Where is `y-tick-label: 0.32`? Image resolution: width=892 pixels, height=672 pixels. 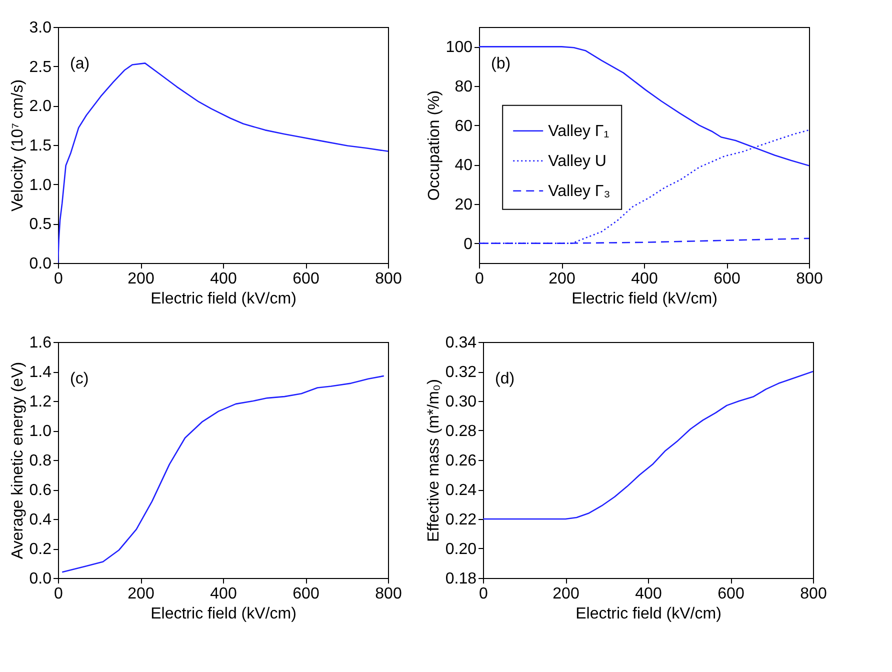 y-tick-label: 0.32 is located at coordinates (461, 372).